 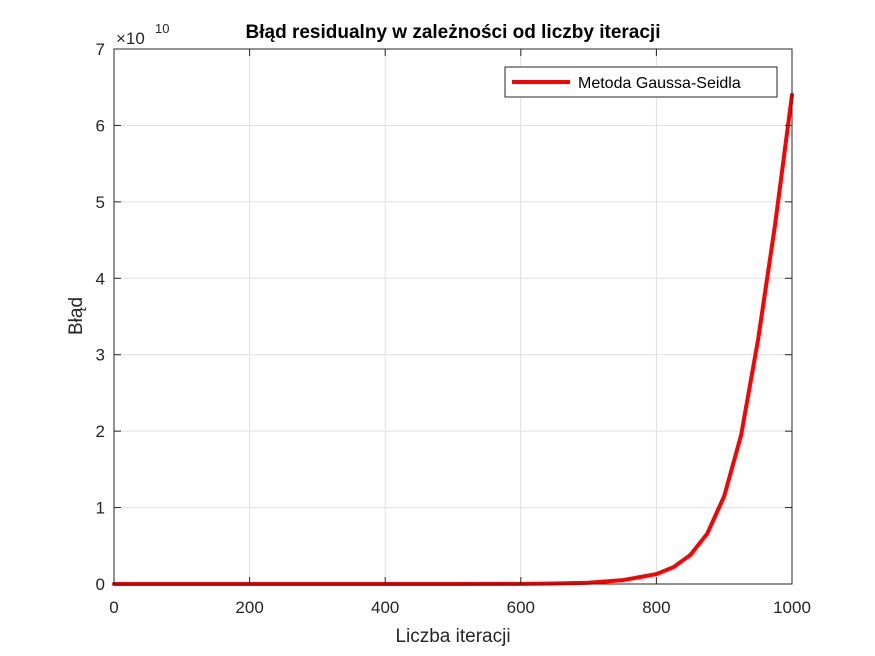 I want to click on y-tick-label: 2, so click(x=100, y=431).